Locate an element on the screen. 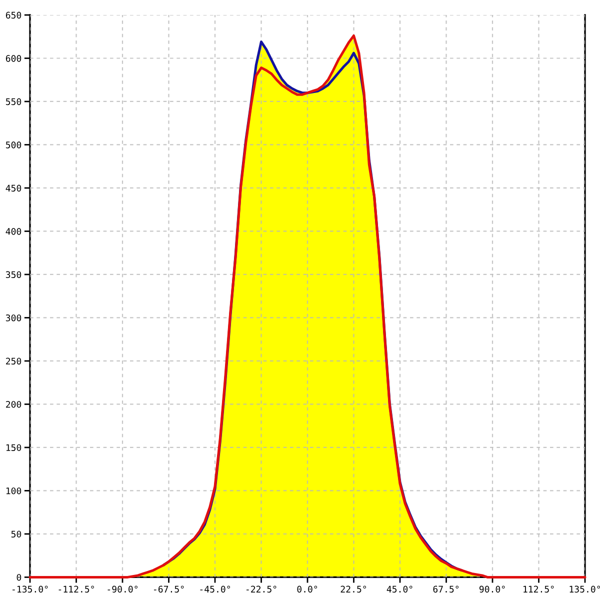 The width and height of the screenshot is (600, 600). y-tick-label: 450 is located at coordinates (14, 188).